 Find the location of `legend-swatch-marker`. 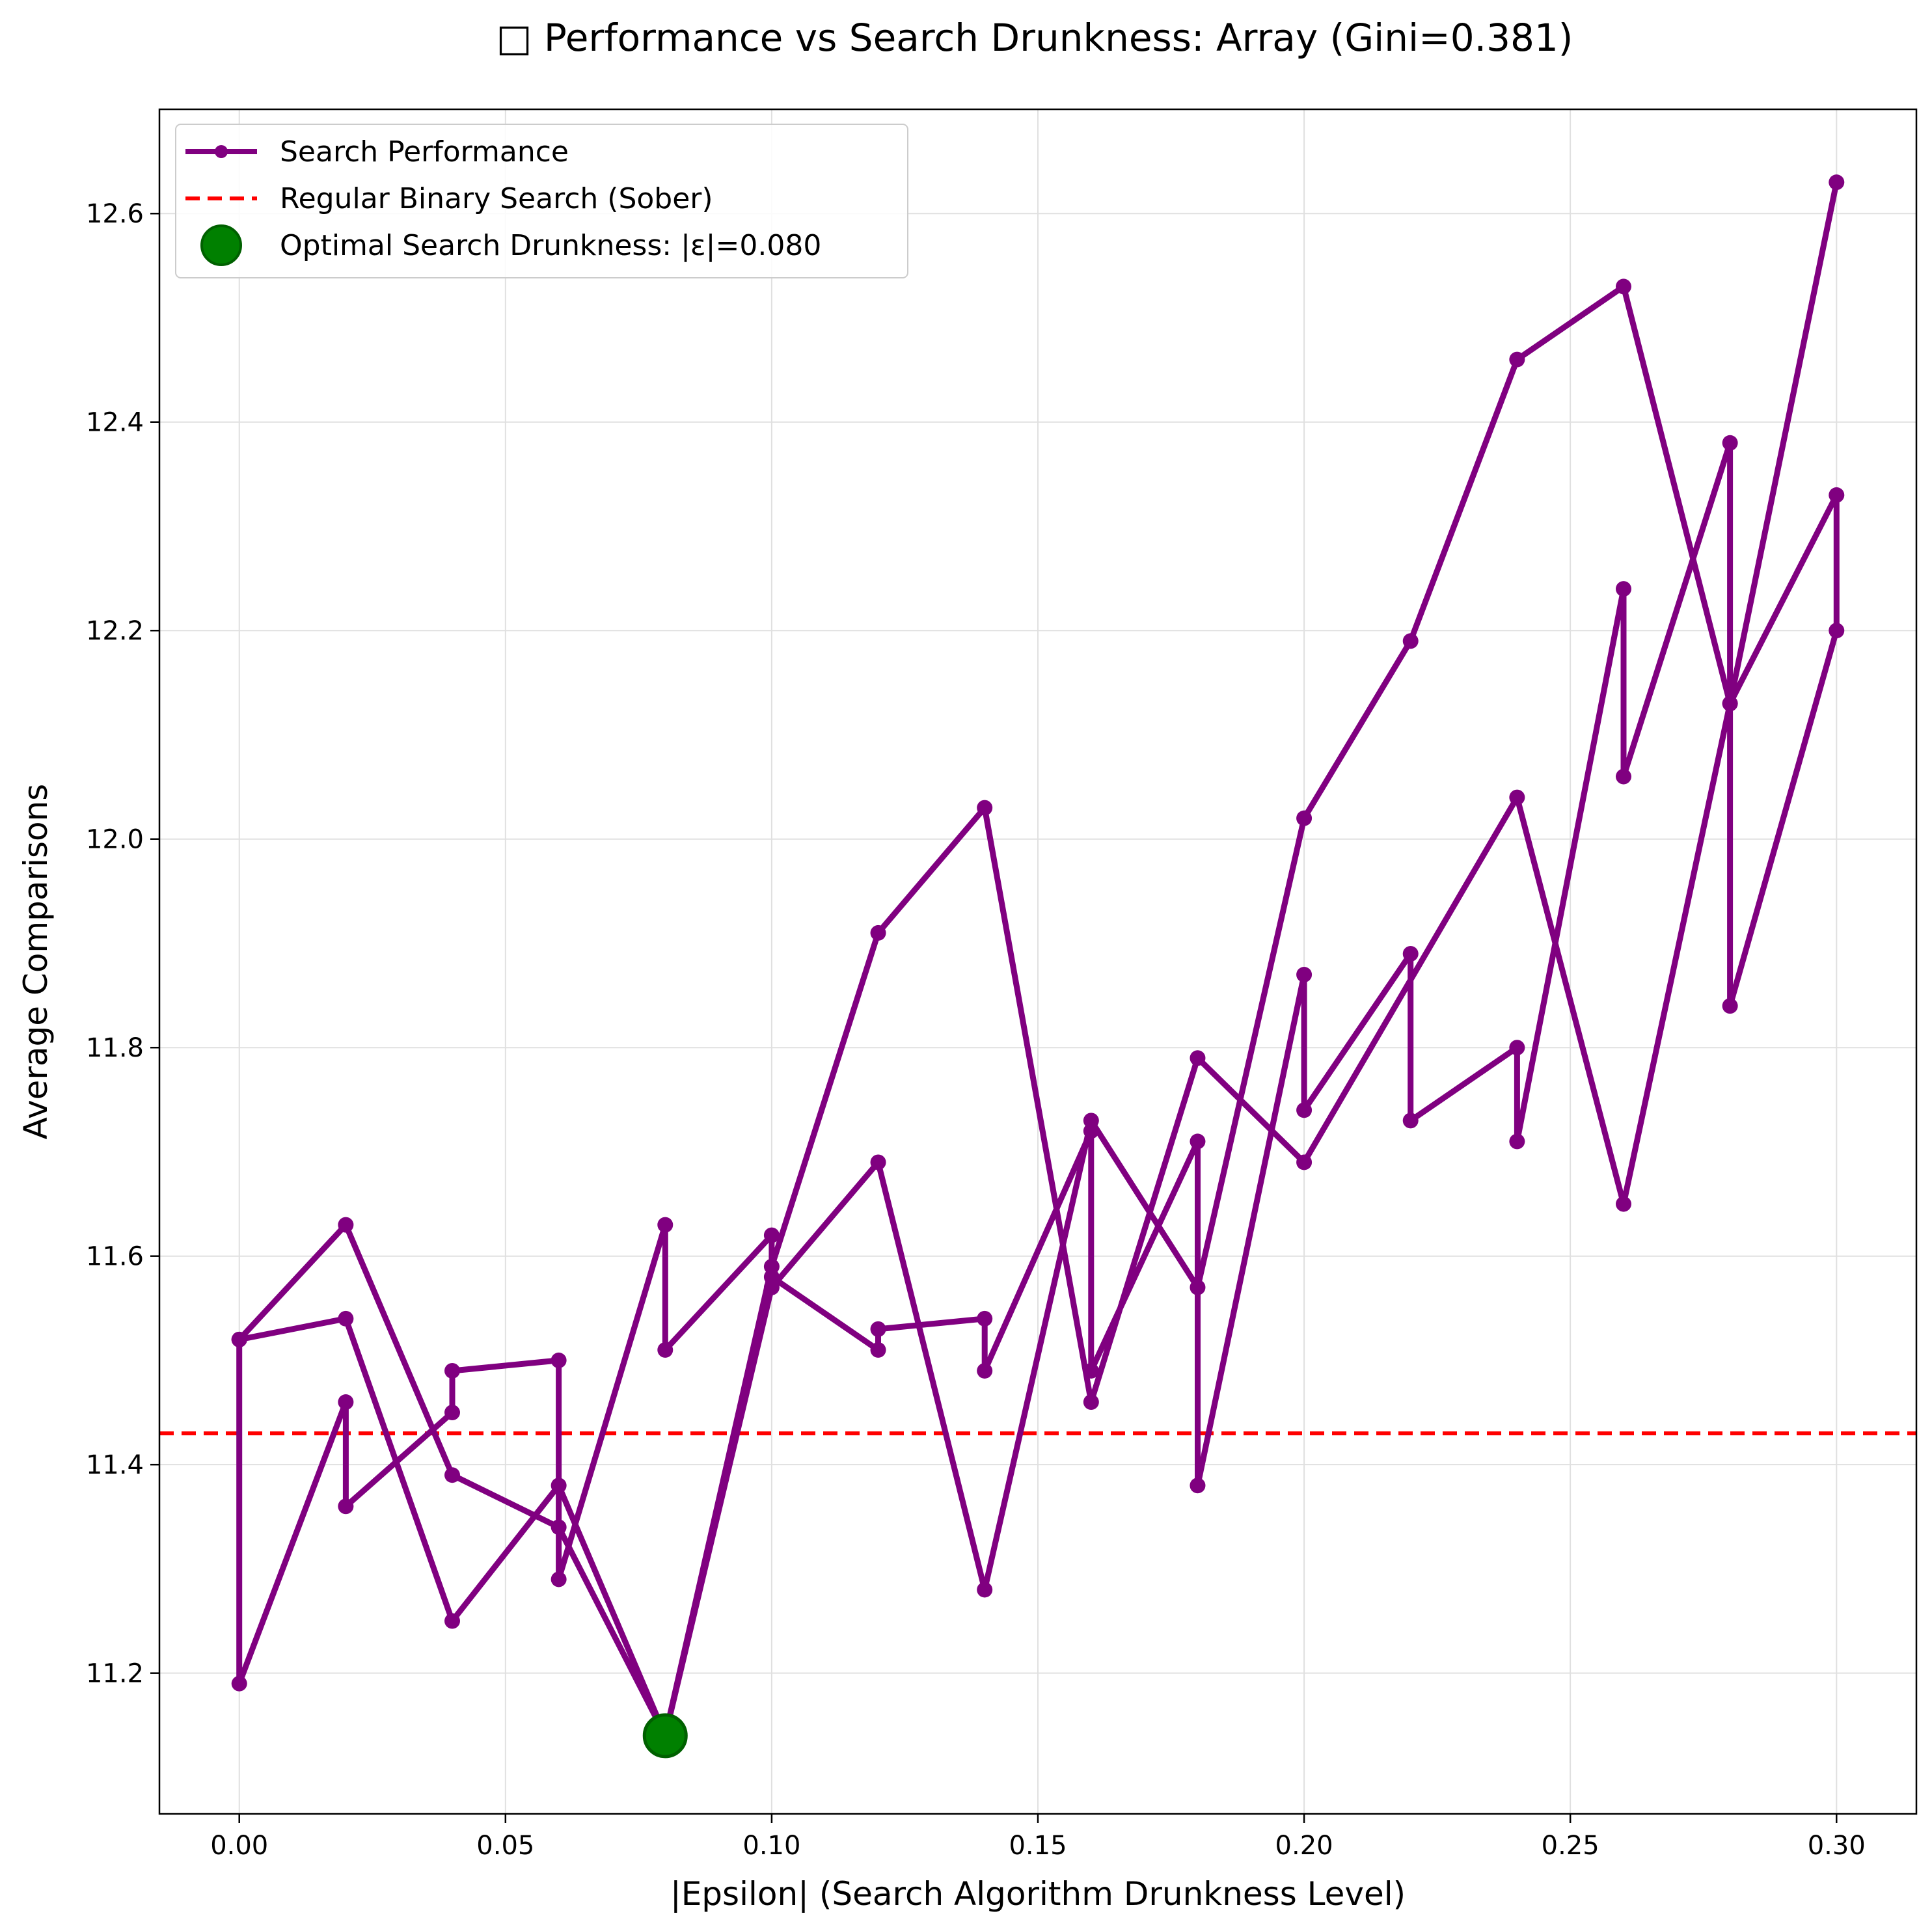

legend-swatch-marker is located at coordinates (221, 151).